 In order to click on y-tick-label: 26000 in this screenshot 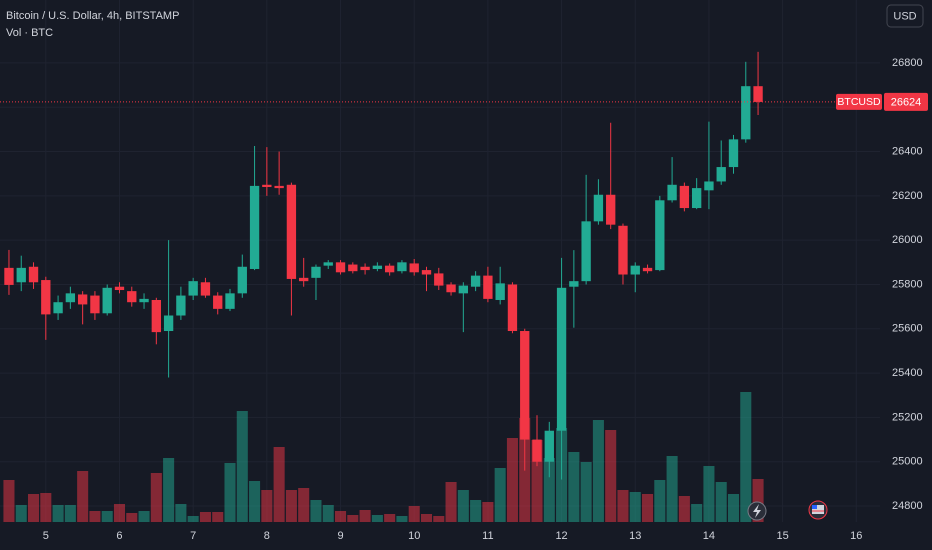, I will do `click(907, 240)`.